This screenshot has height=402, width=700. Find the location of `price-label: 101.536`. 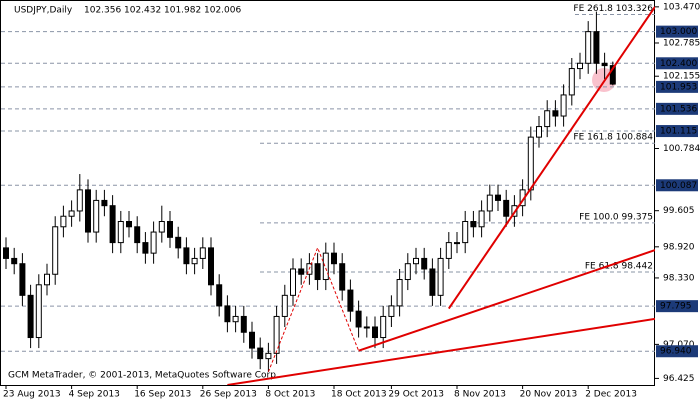

price-label: 101.536 is located at coordinates (678, 109).